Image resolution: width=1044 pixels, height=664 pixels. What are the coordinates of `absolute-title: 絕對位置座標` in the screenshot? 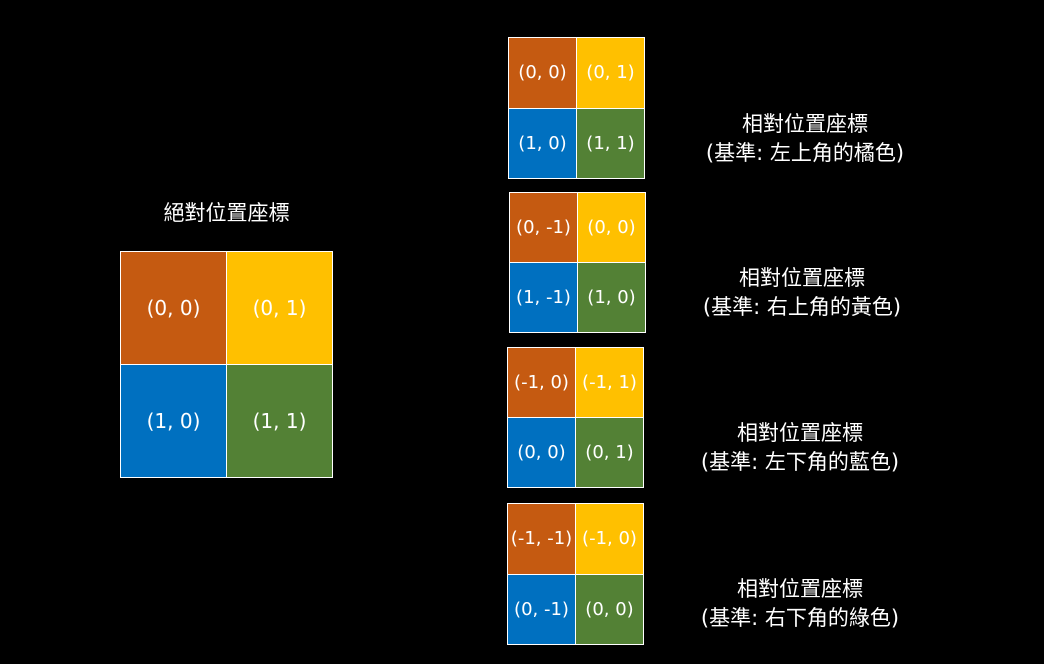 It's located at (226, 213).